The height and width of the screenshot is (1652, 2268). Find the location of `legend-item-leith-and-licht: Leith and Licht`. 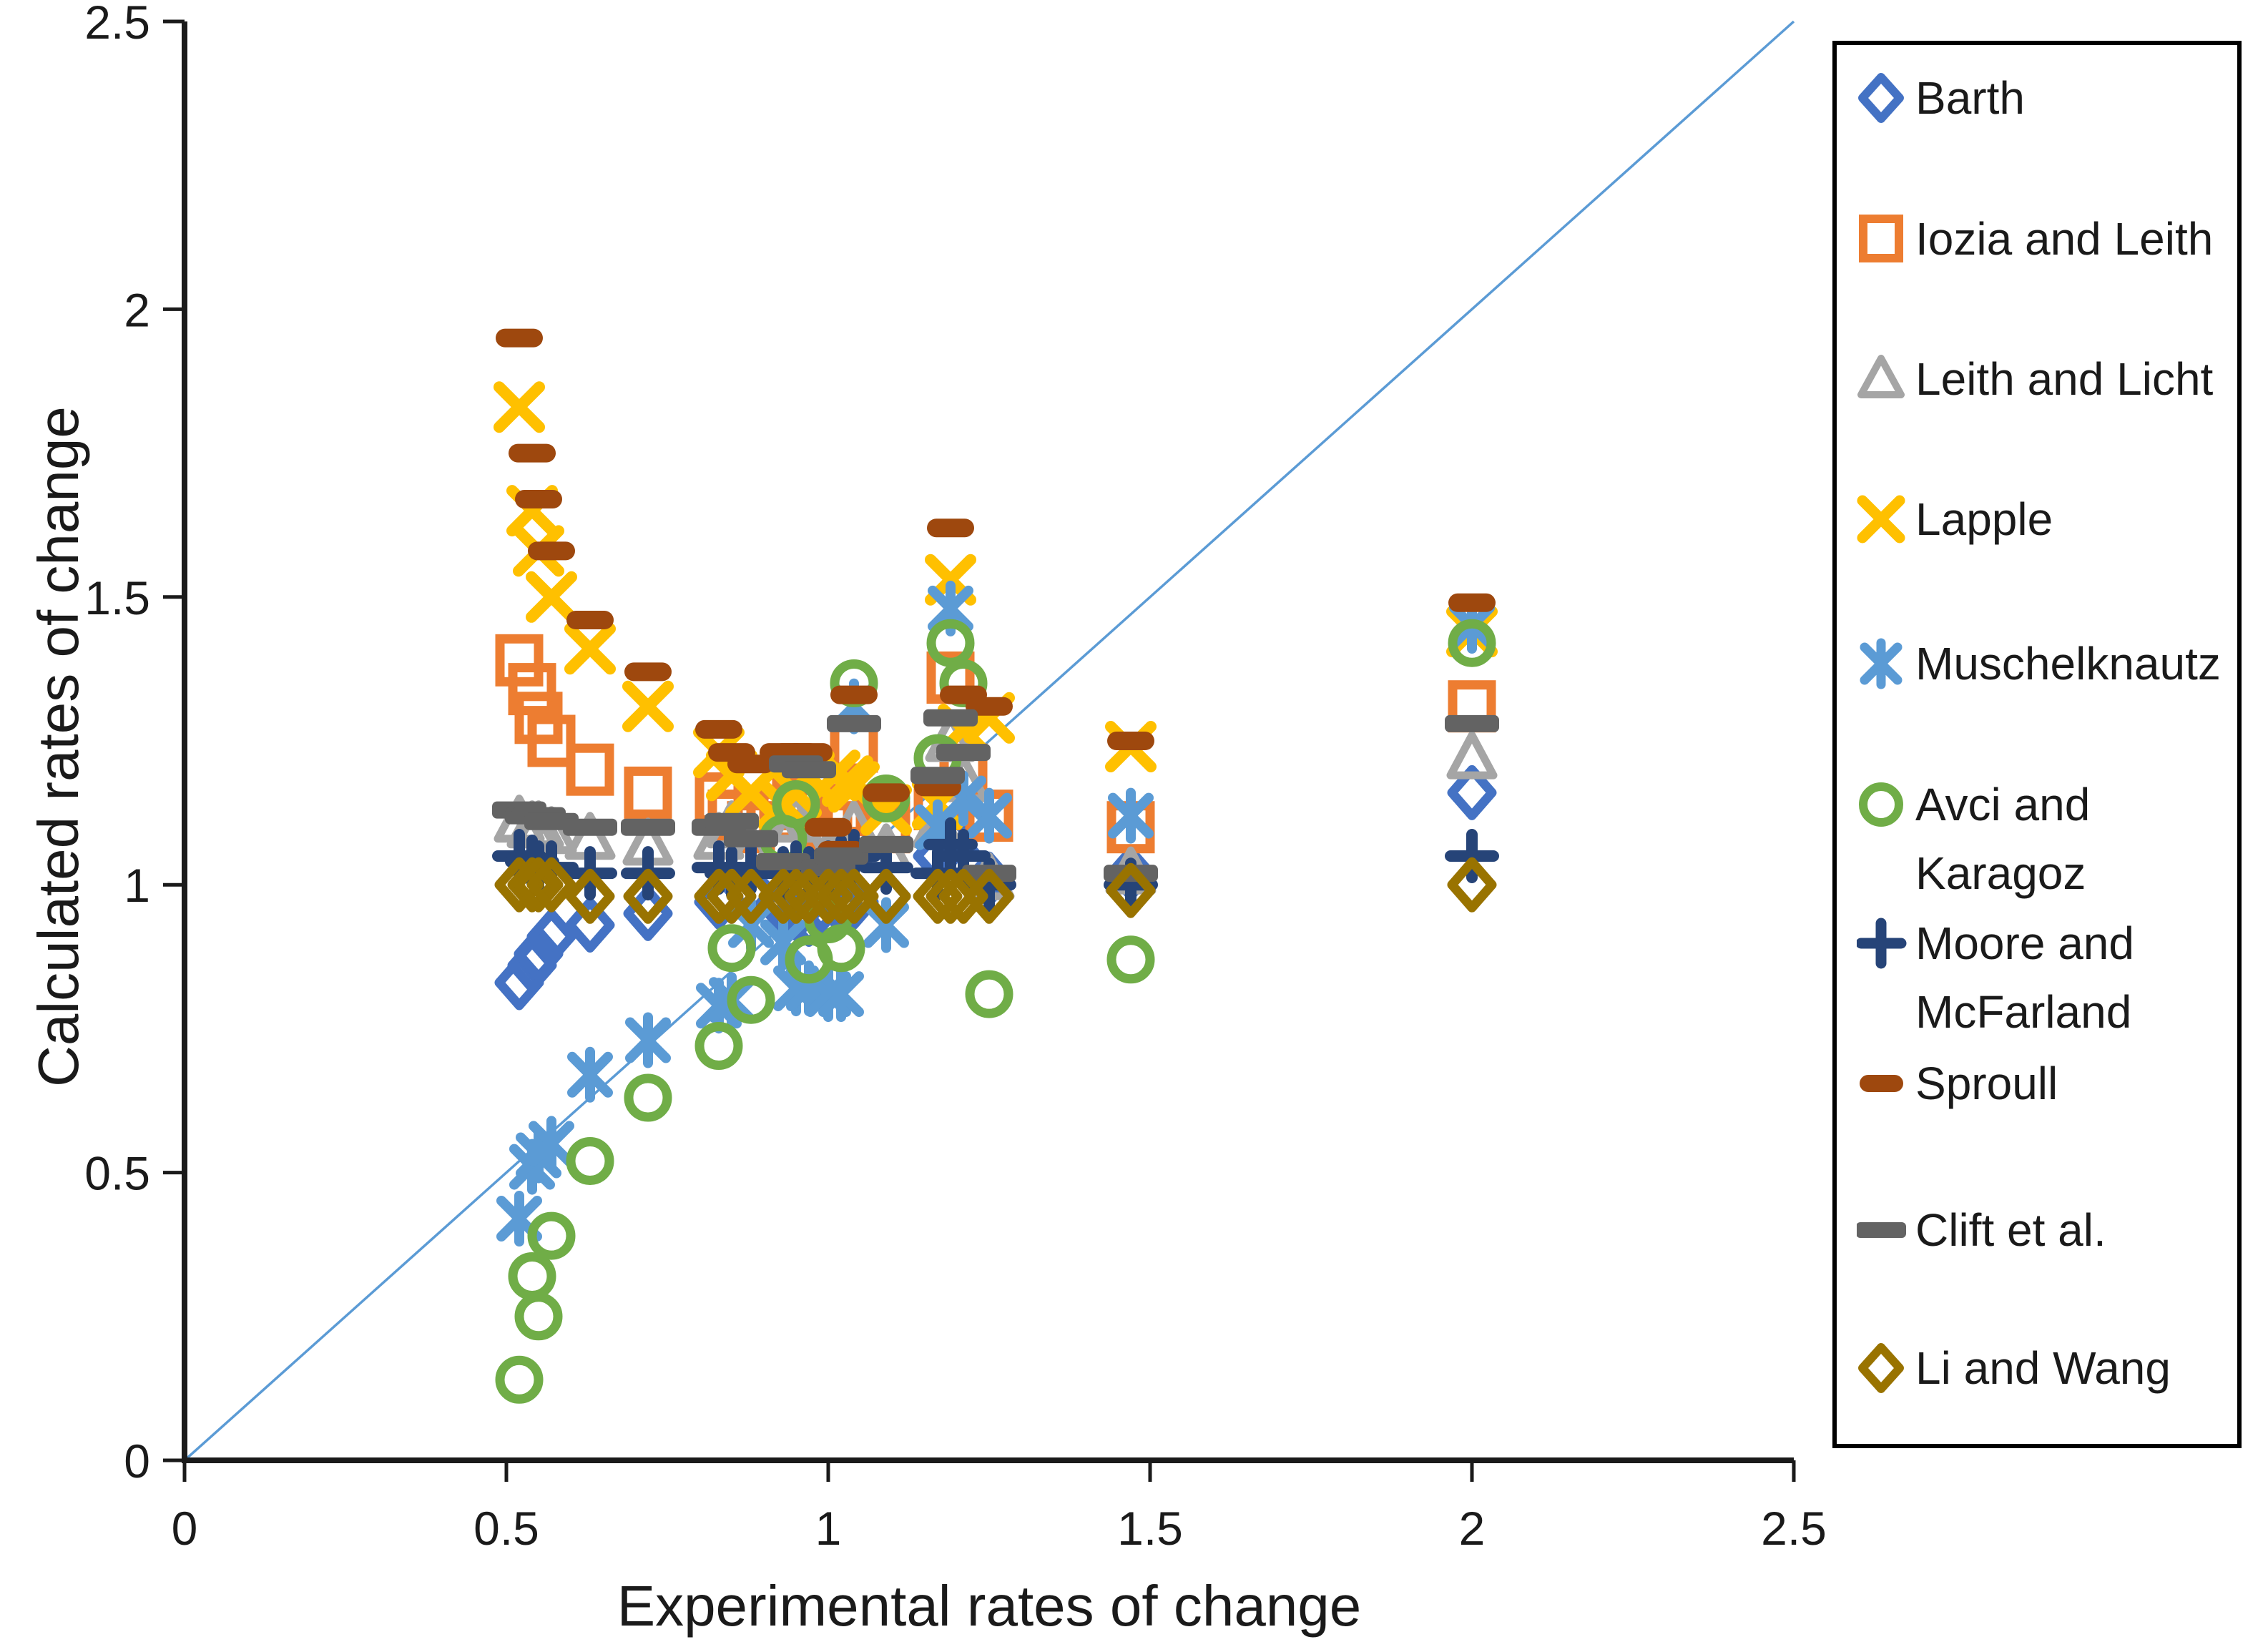

legend-item-leith-and-licht: Leith and Licht is located at coordinates (2035, 379).